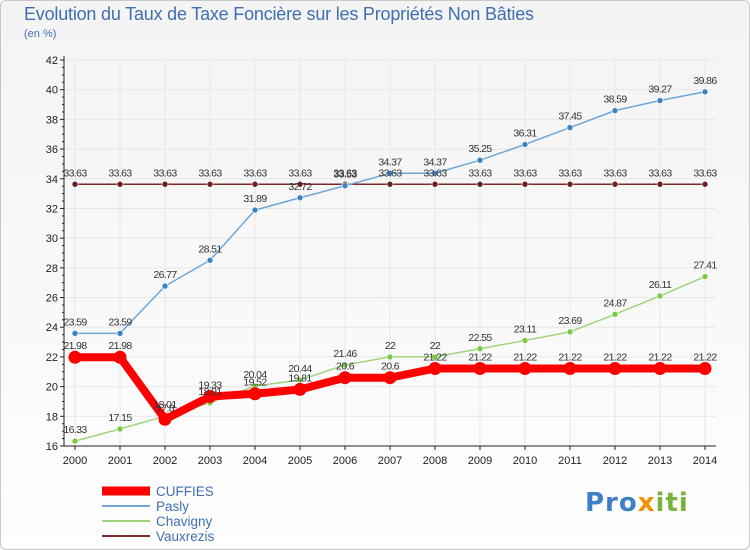 This screenshot has width=750, height=550. Describe the element at coordinates (345, 367) in the screenshot. I see `data-label-cuffies: 20.6` at that location.